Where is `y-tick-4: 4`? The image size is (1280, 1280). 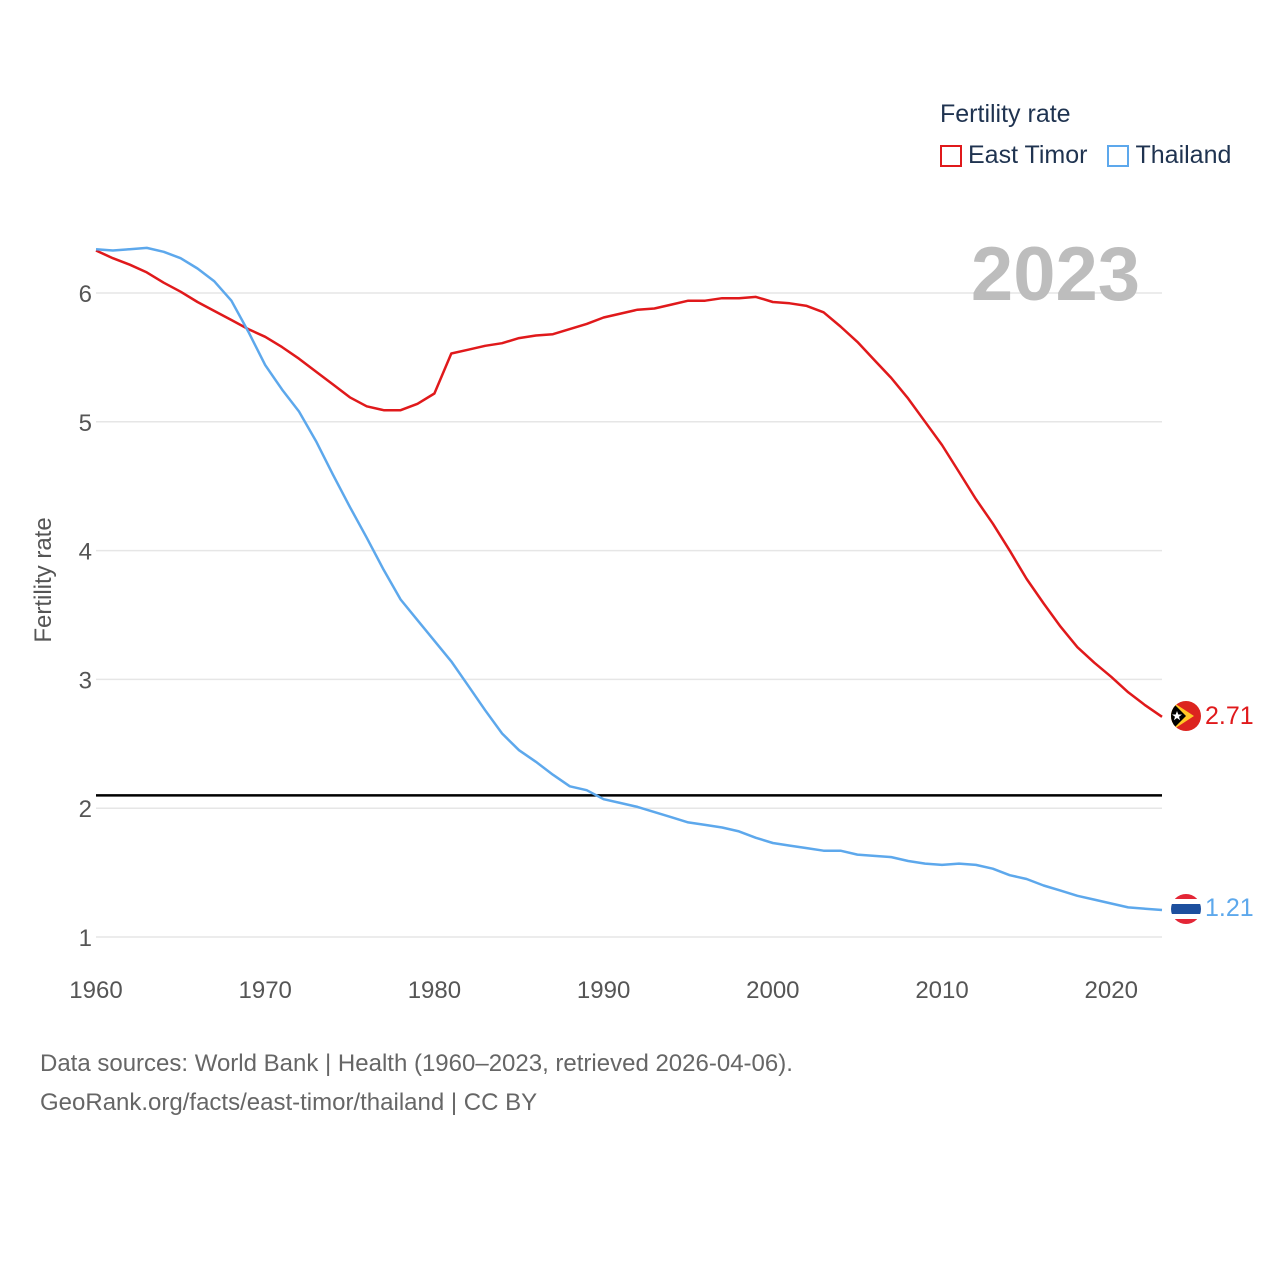
y-tick-4: 4 is located at coordinates (85, 552).